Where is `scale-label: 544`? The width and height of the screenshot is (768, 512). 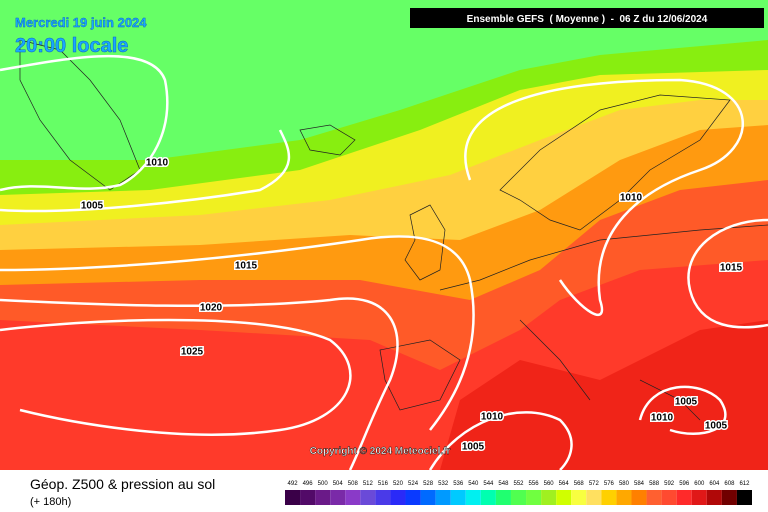 scale-label: 544 is located at coordinates (488, 484).